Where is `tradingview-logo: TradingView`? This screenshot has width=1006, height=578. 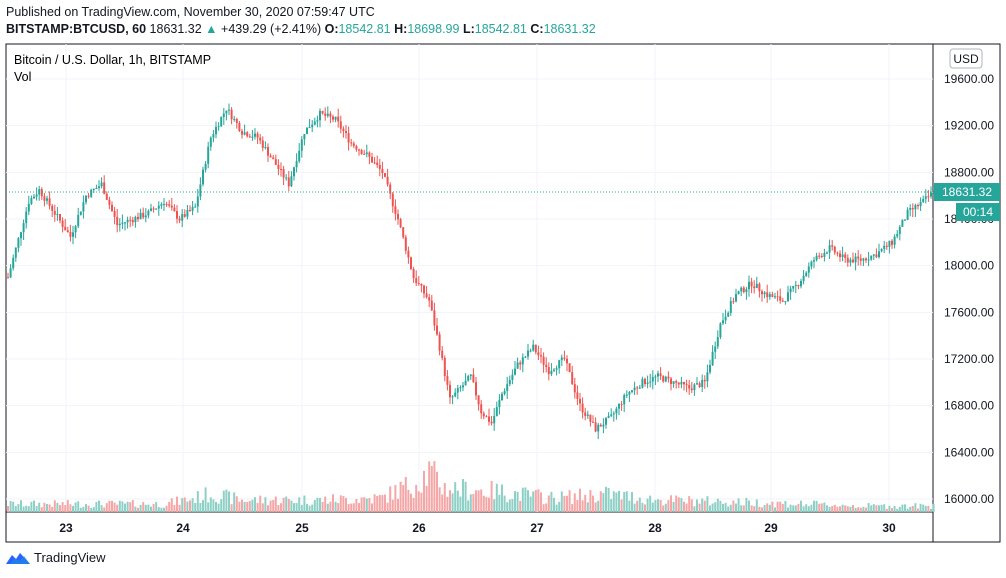
tradingview-logo: TradingView is located at coordinates (56, 557).